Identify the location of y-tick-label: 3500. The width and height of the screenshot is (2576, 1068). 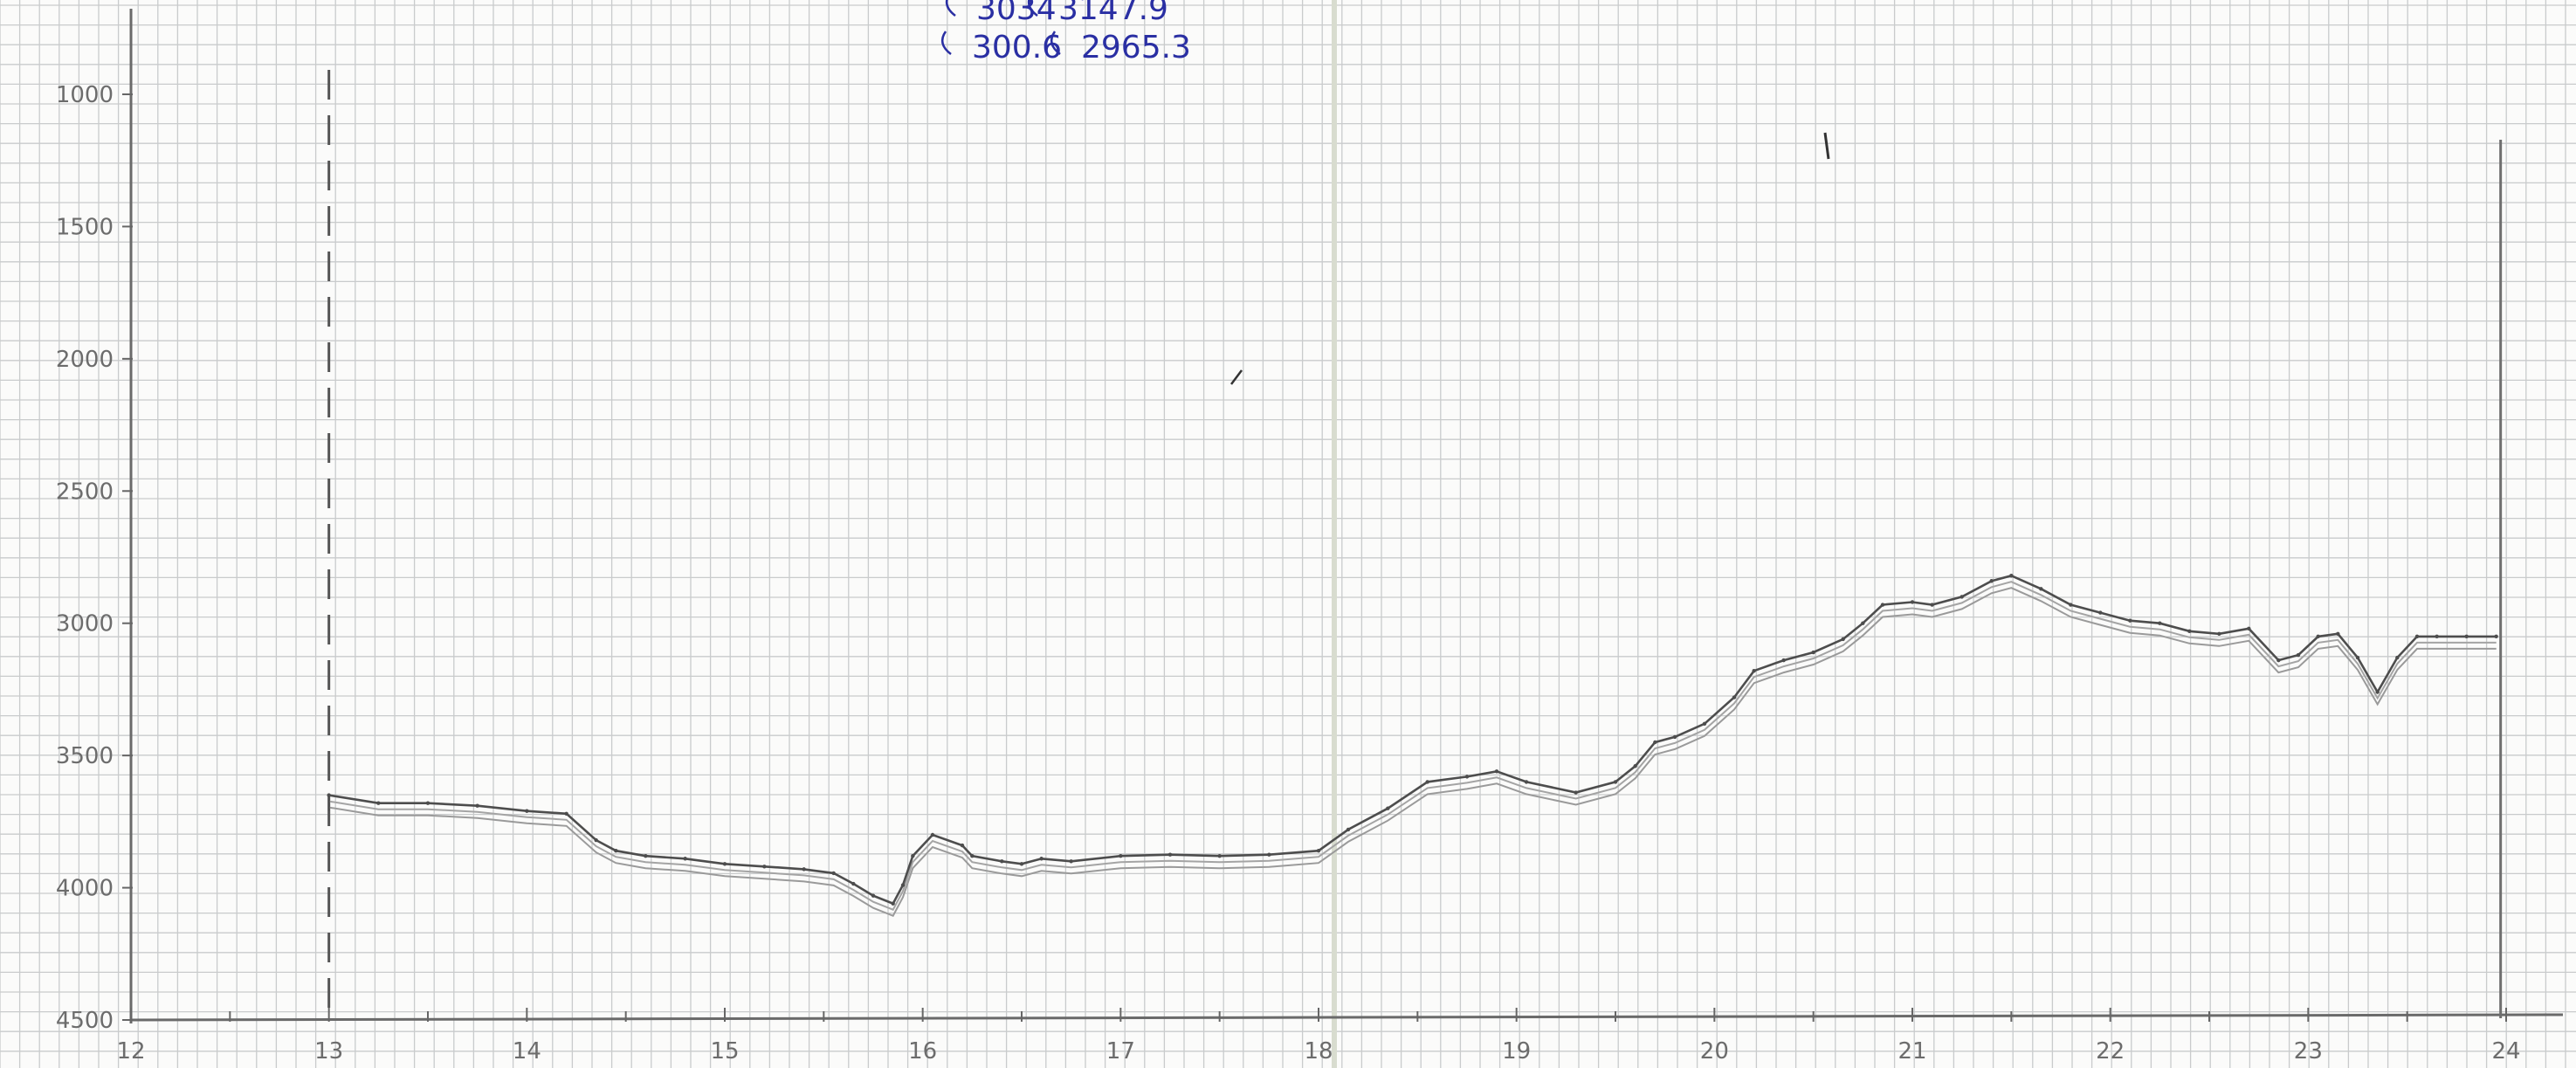
(85, 756).